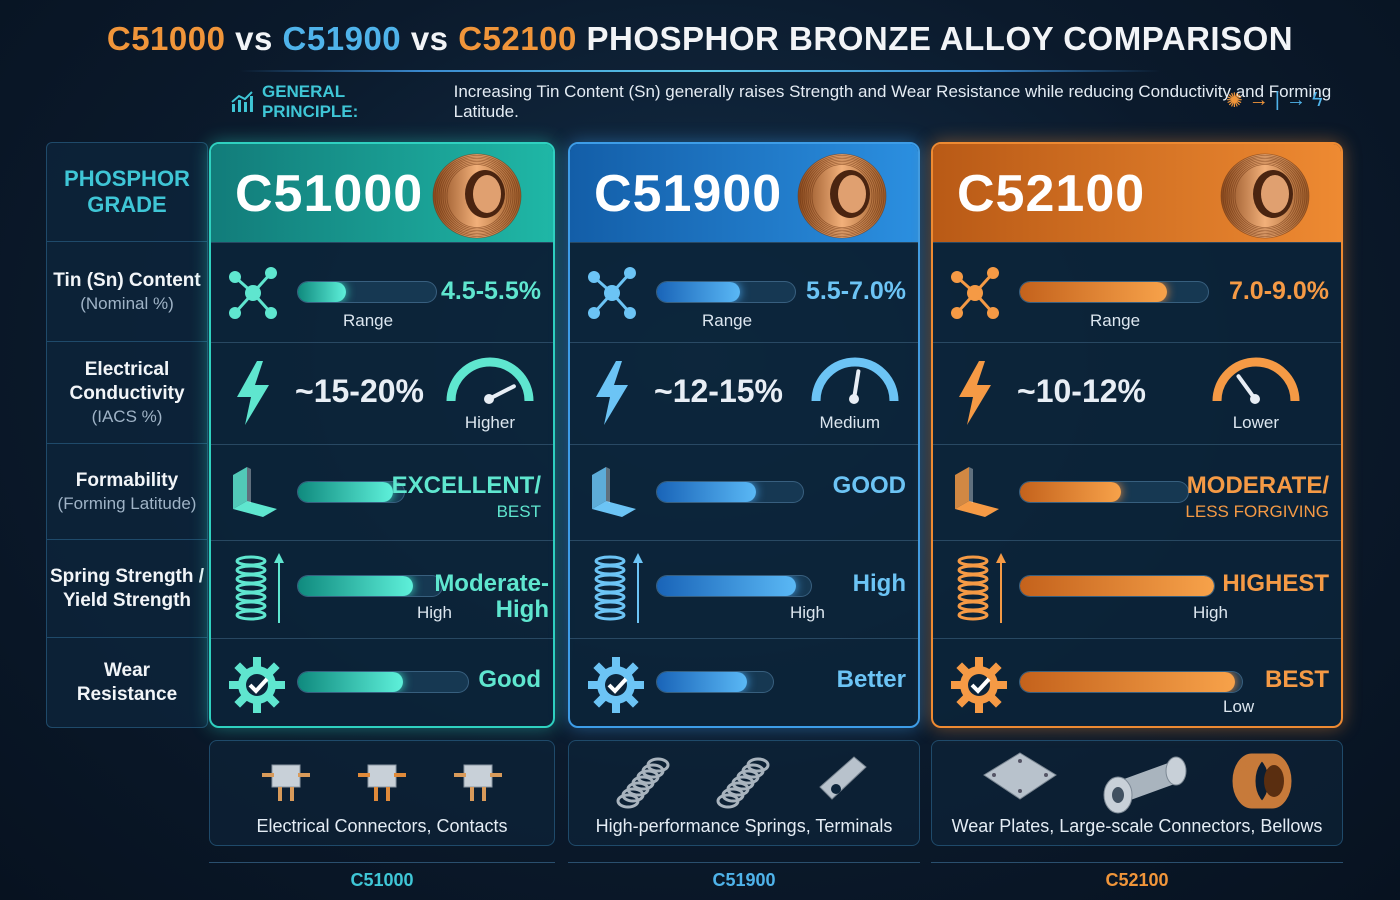 This screenshot has height=900, width=1400. Describe the element at coordinates (382, 683) in the screenshot. I see `wear-row: Good` at that location.